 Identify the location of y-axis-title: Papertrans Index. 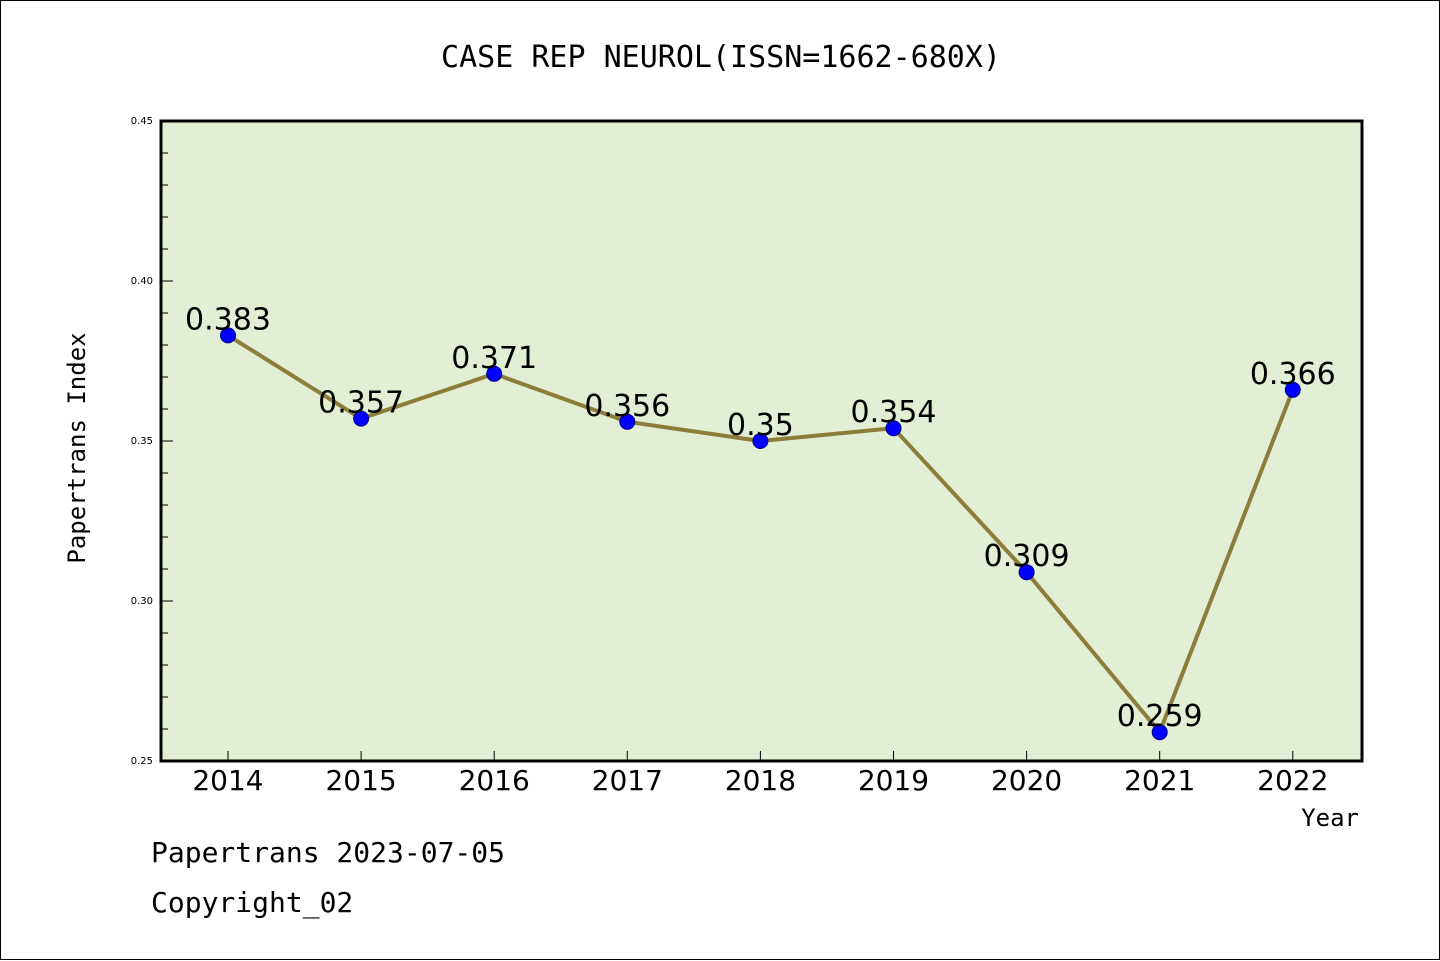
(77, 447).